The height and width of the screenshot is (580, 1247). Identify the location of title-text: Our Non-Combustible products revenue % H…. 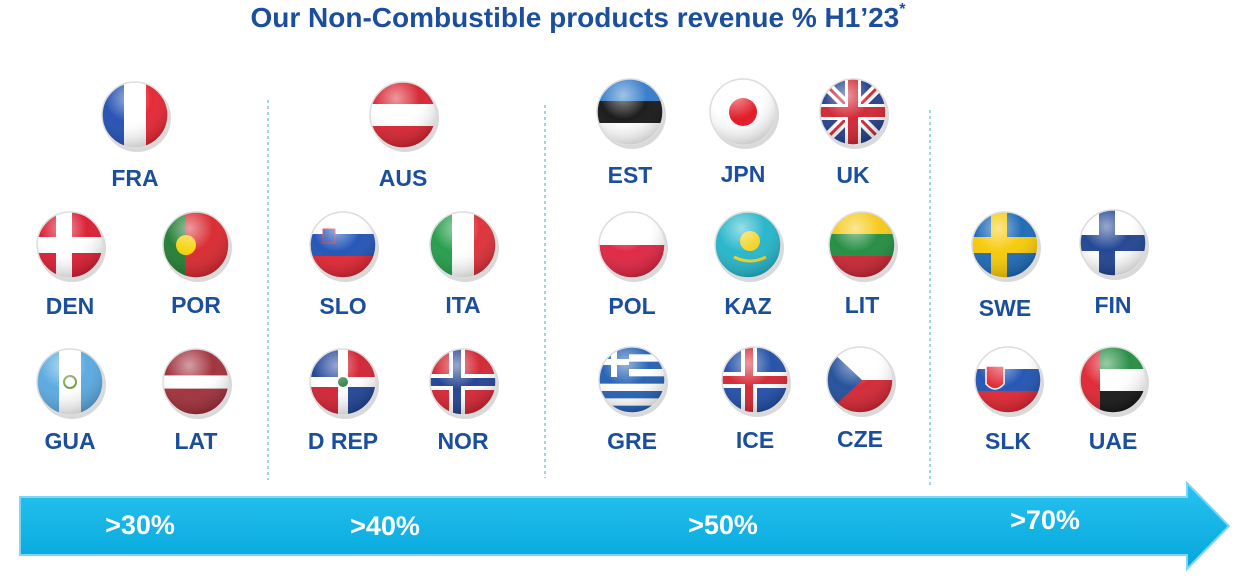
(574, 17).